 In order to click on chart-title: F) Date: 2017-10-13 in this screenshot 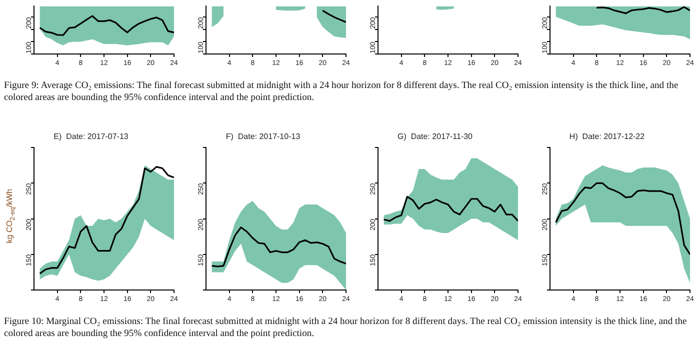, I will do `click(263, 137)`.